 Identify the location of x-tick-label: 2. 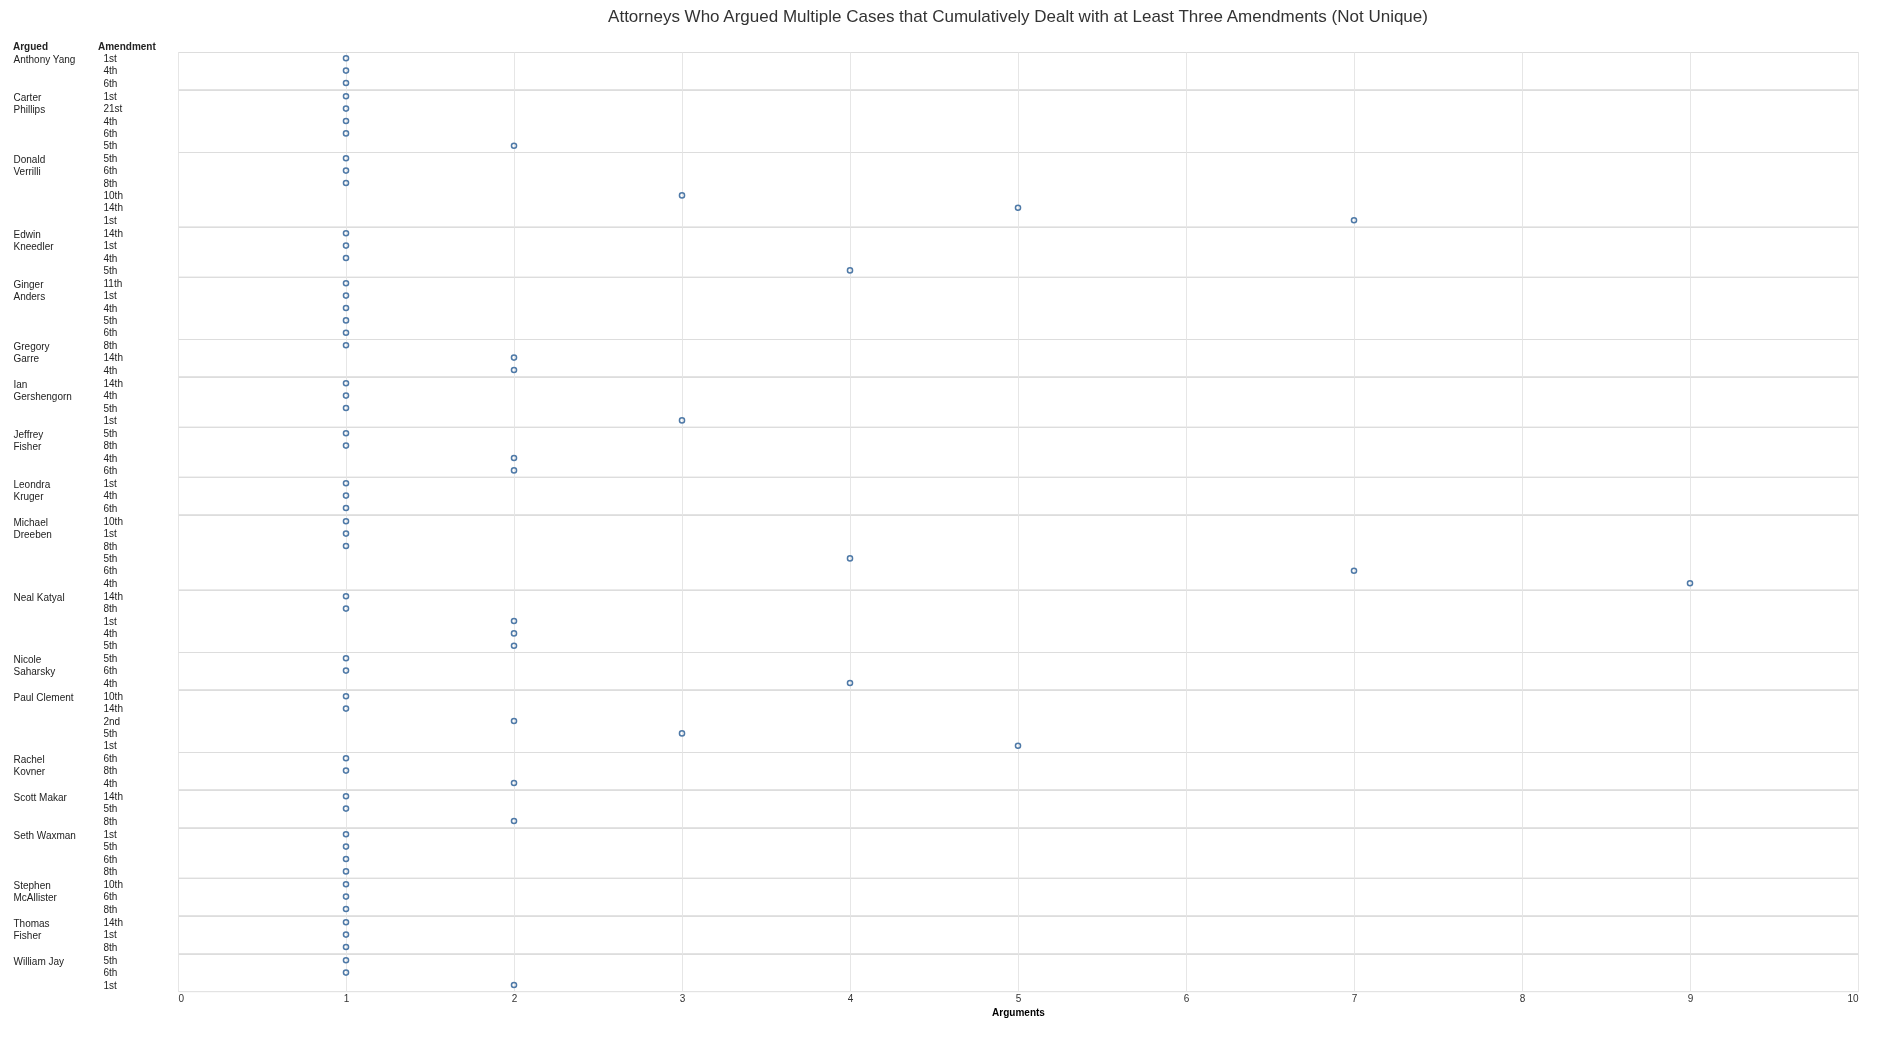
(514, 998).